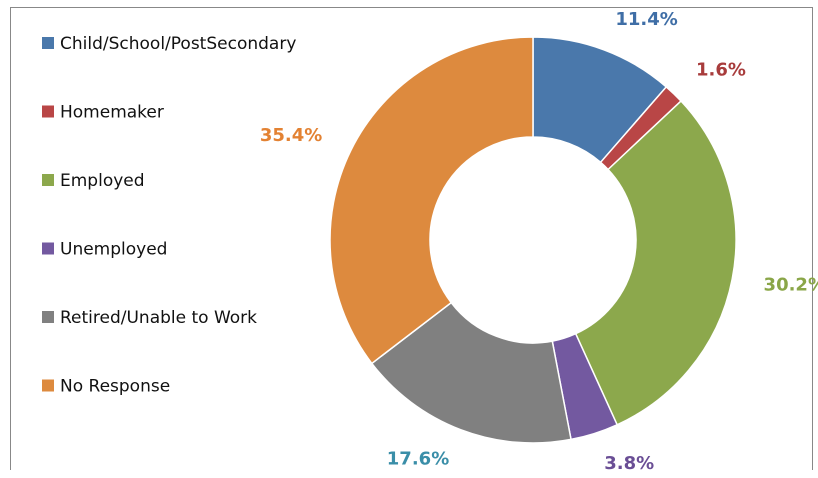 The height and width of the screenshot is (478, 818). Describe the element at coordinates (178, 44) in the screenshot. I see `legend-label: Child/School/PostSecondary` at that location.